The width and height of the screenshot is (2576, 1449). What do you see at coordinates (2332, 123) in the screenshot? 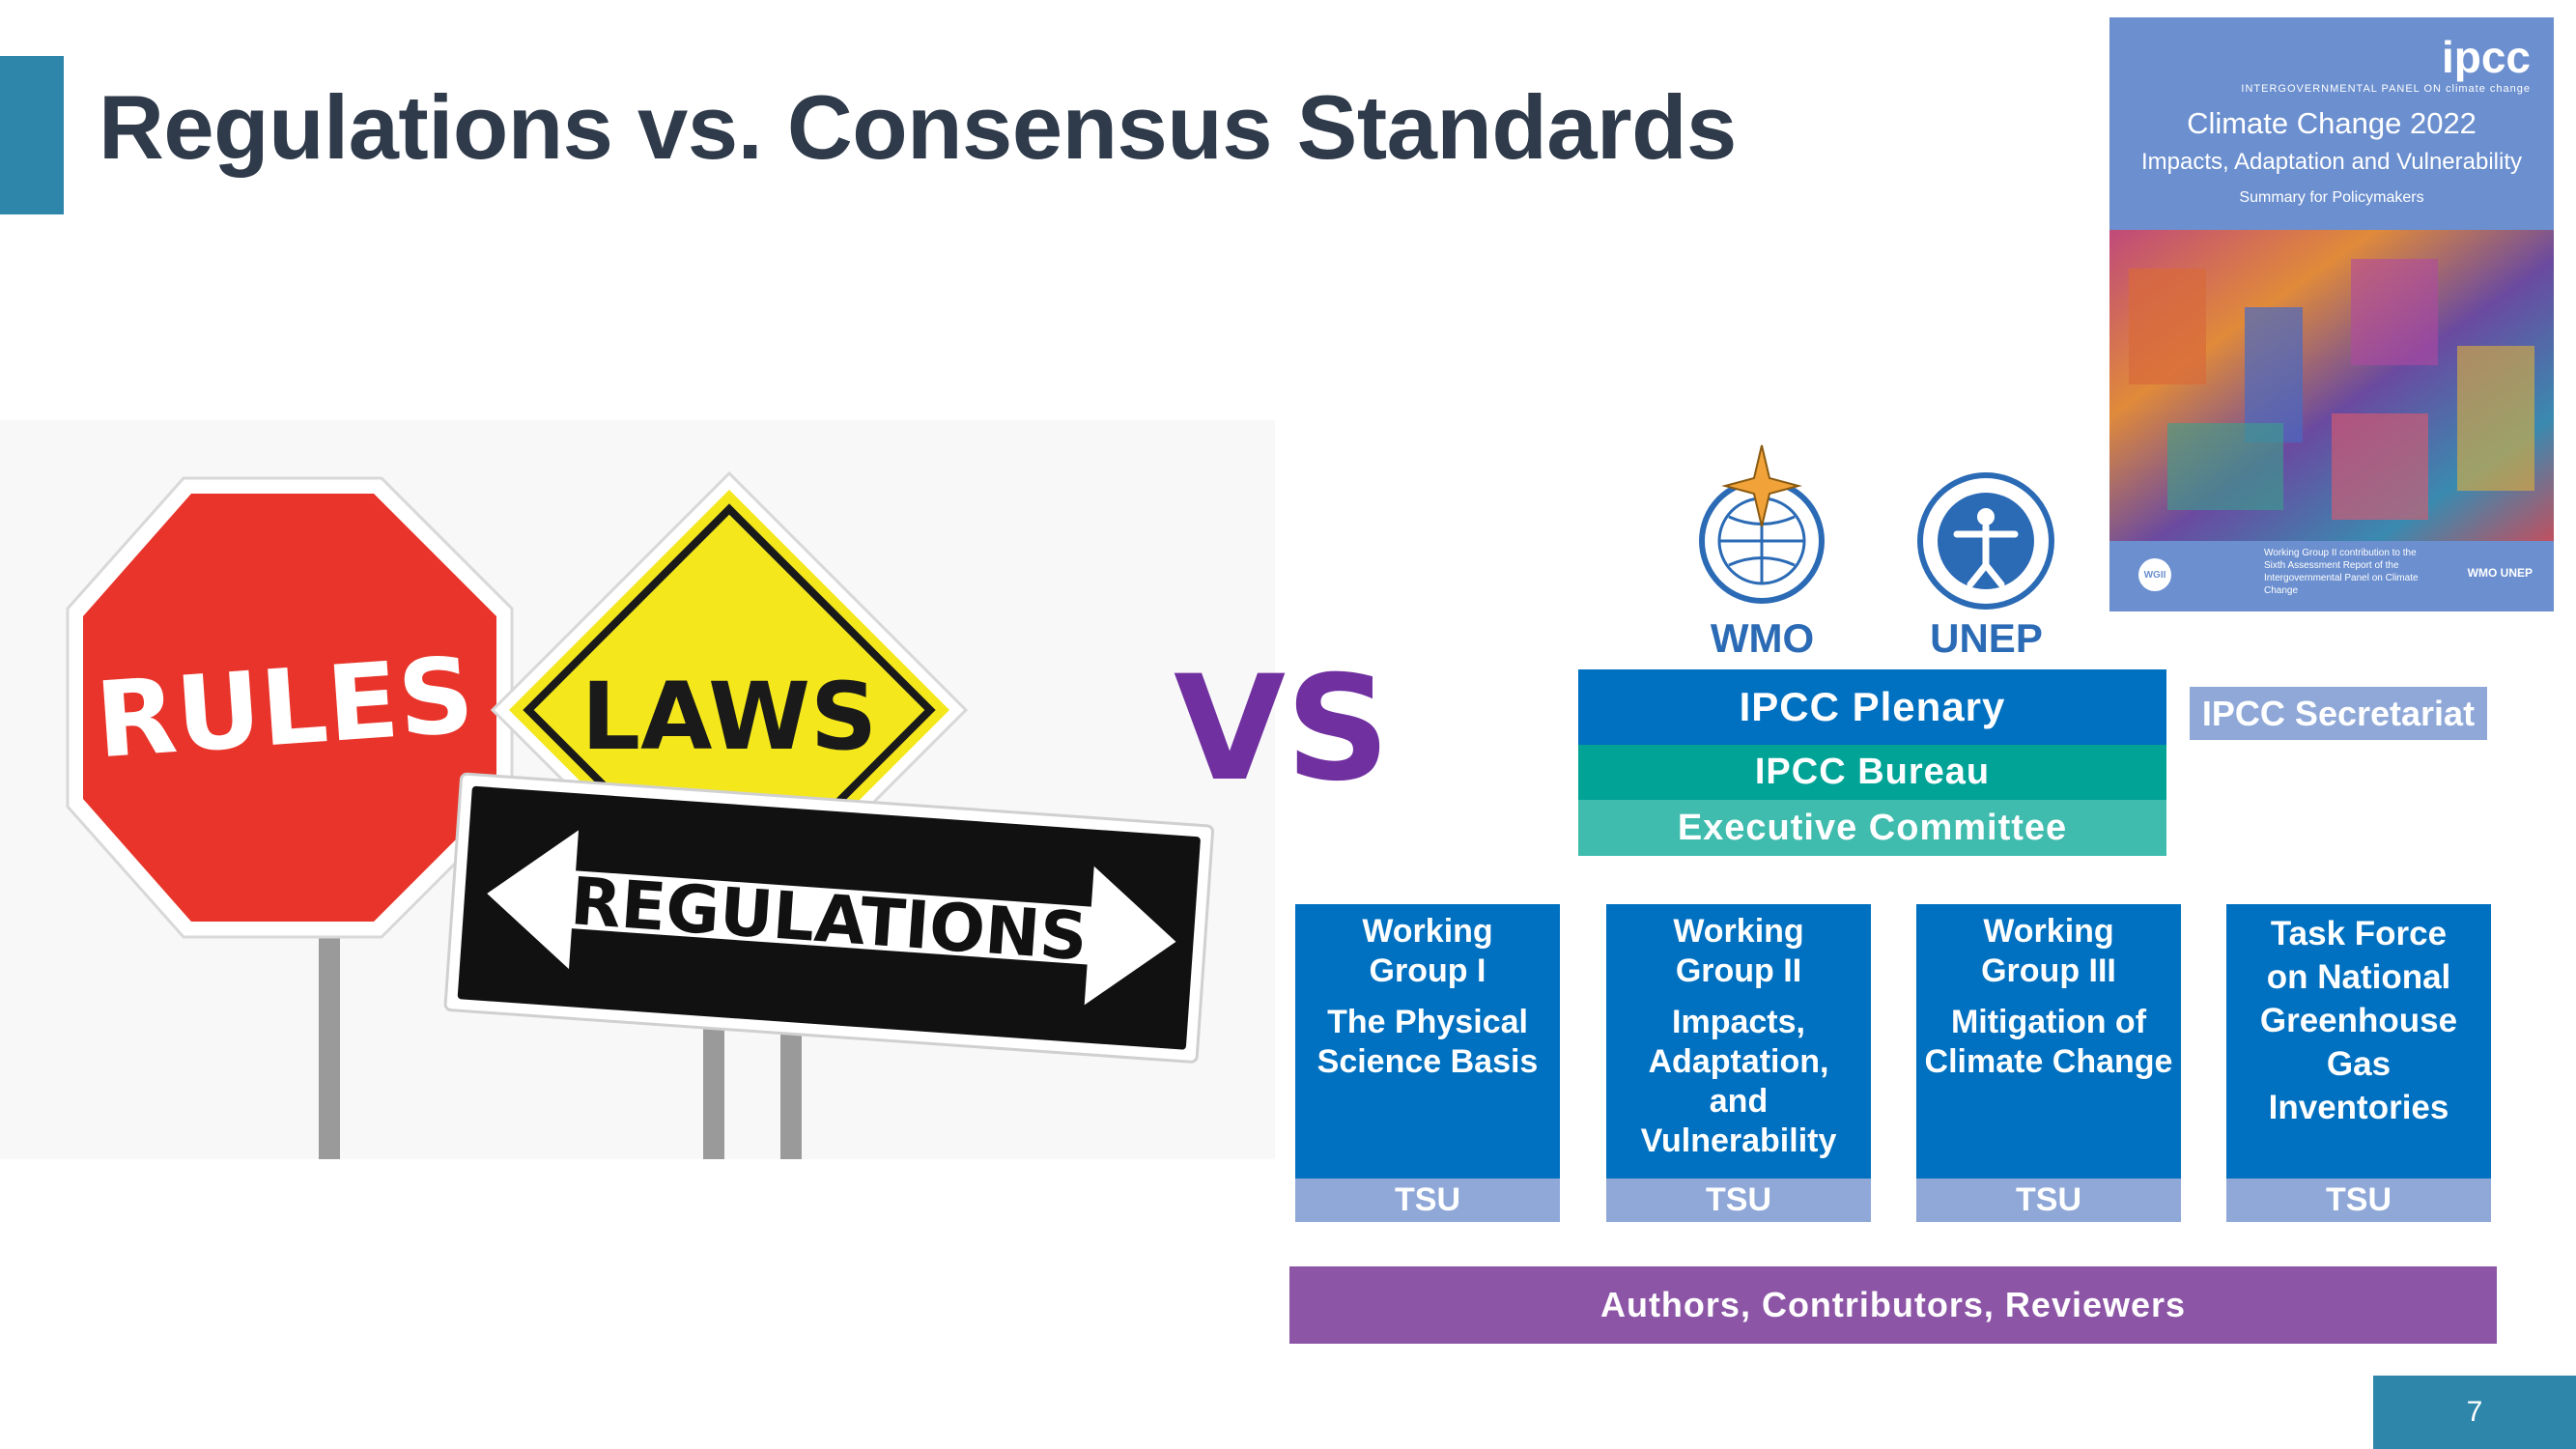
I see `cover-title: Climate Change 2022` at bounding box center [2332, 123].